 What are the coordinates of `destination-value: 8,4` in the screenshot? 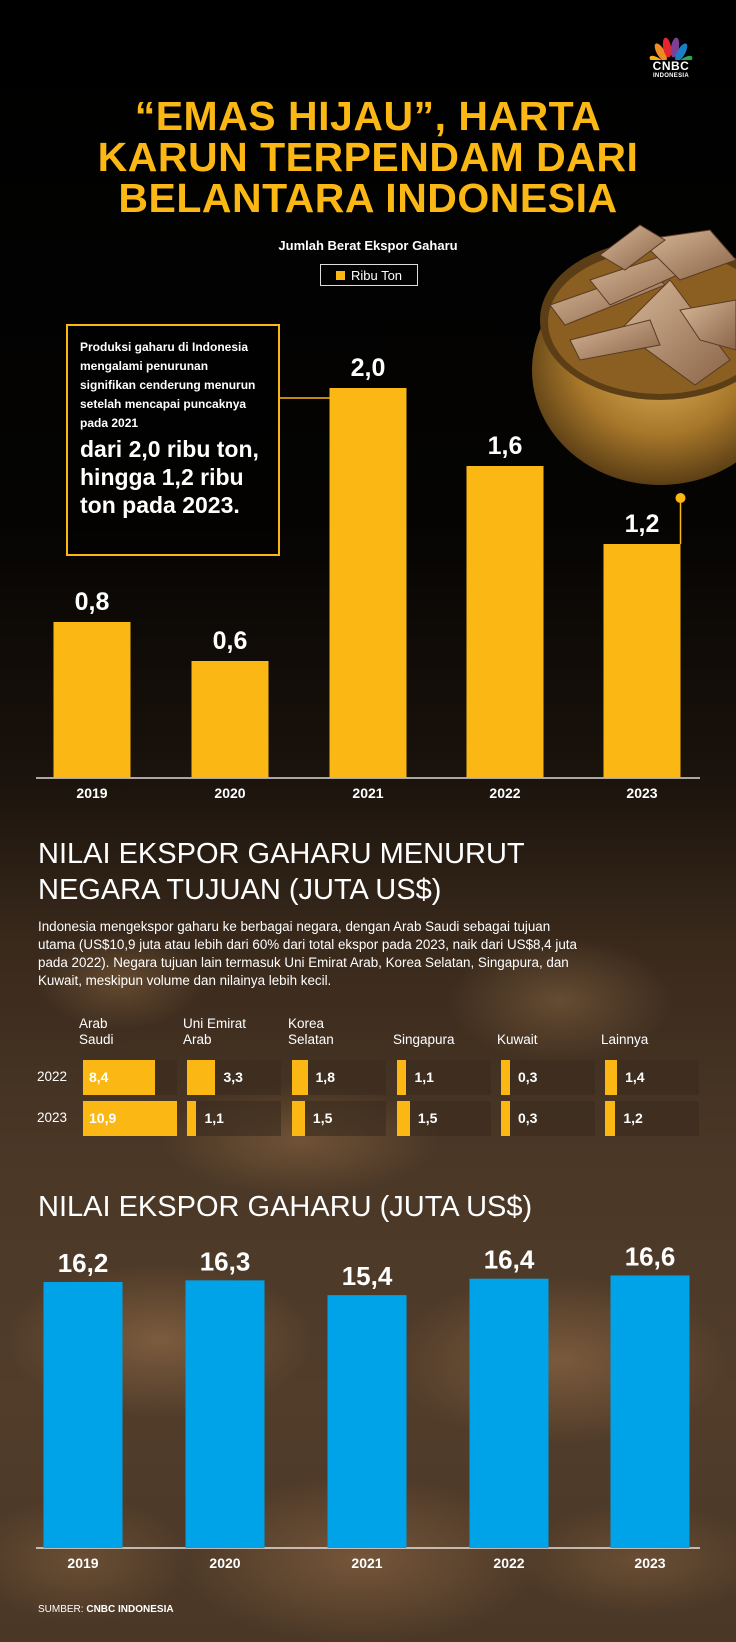 It's located at (99, 1077).